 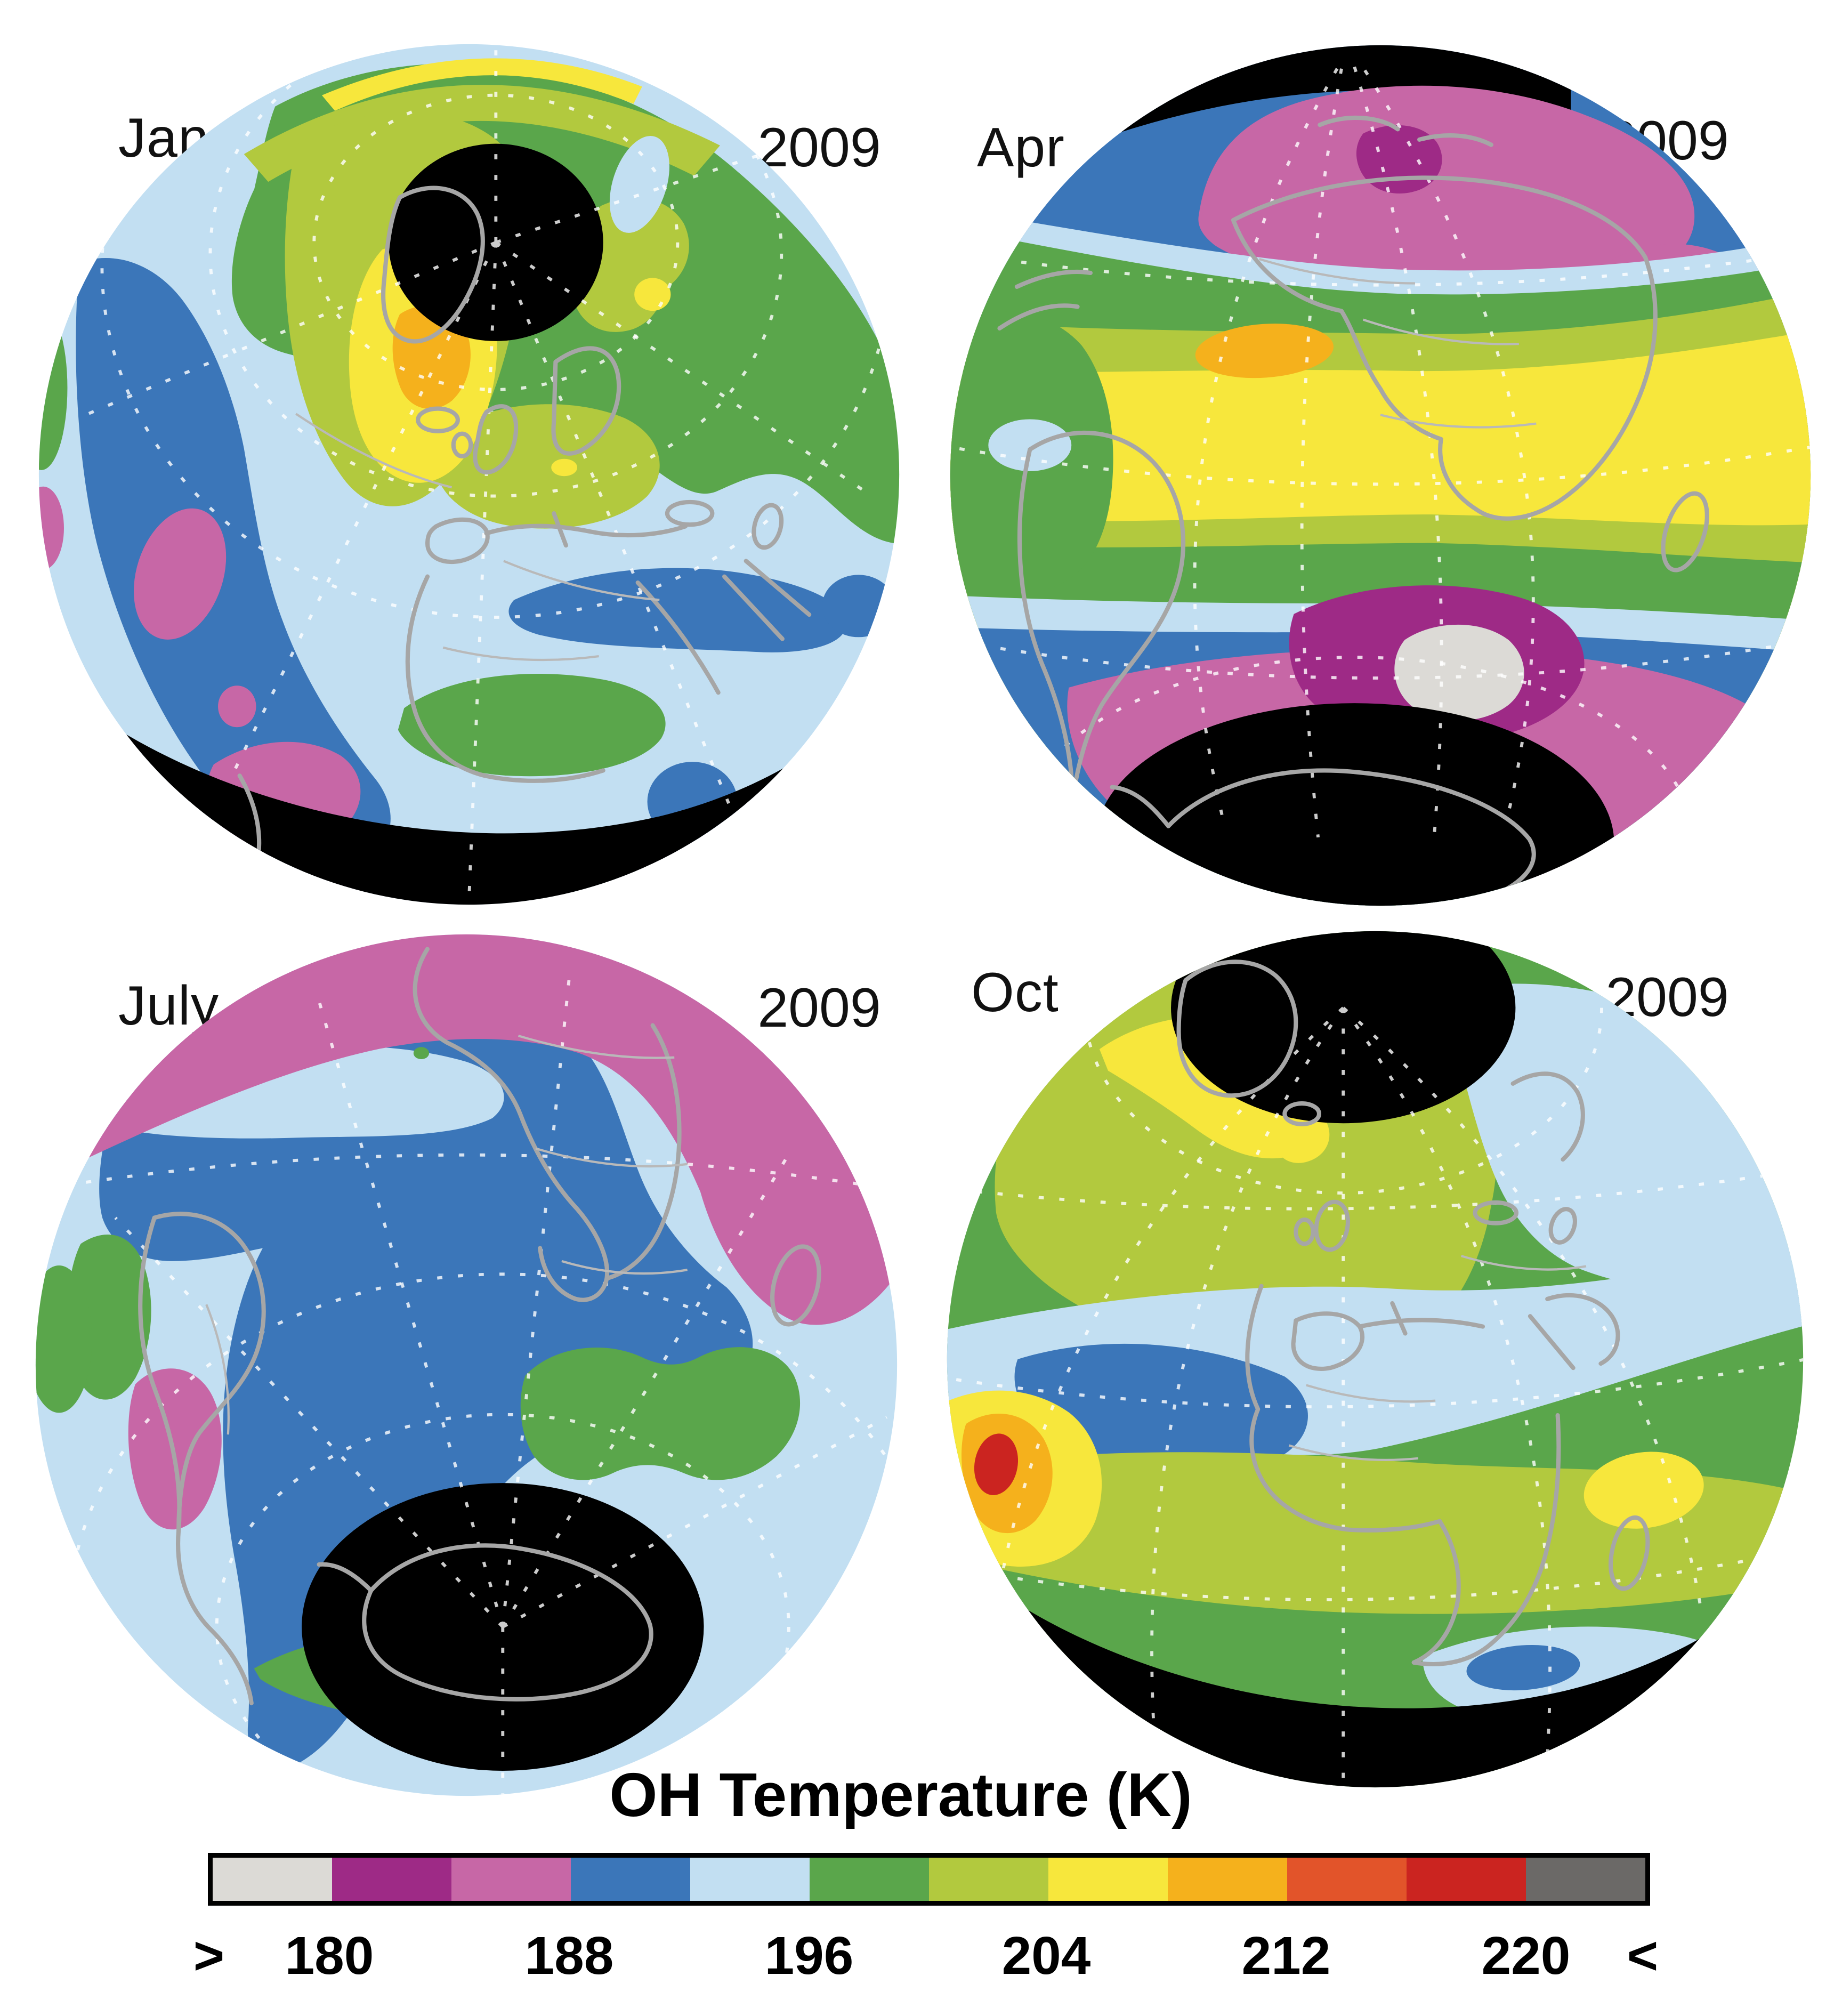 What do you see at coordinates (1523, 1667) in the screenshot?
I see `oct-contour-188-192-se` at bounding box center [1523, 1667].